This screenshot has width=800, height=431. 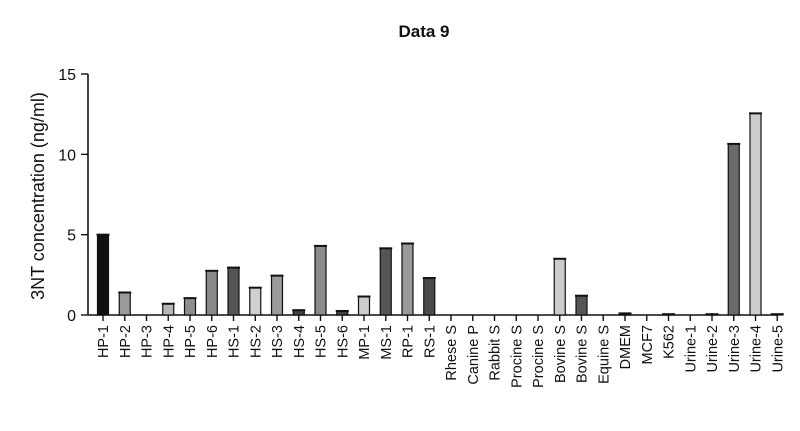 I want to click on y-tick-label: 10, so click(x=67, y=155).